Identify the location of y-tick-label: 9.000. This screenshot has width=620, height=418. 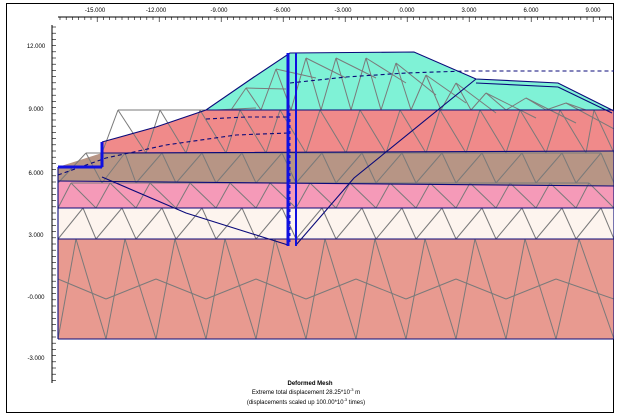
(36, 110).